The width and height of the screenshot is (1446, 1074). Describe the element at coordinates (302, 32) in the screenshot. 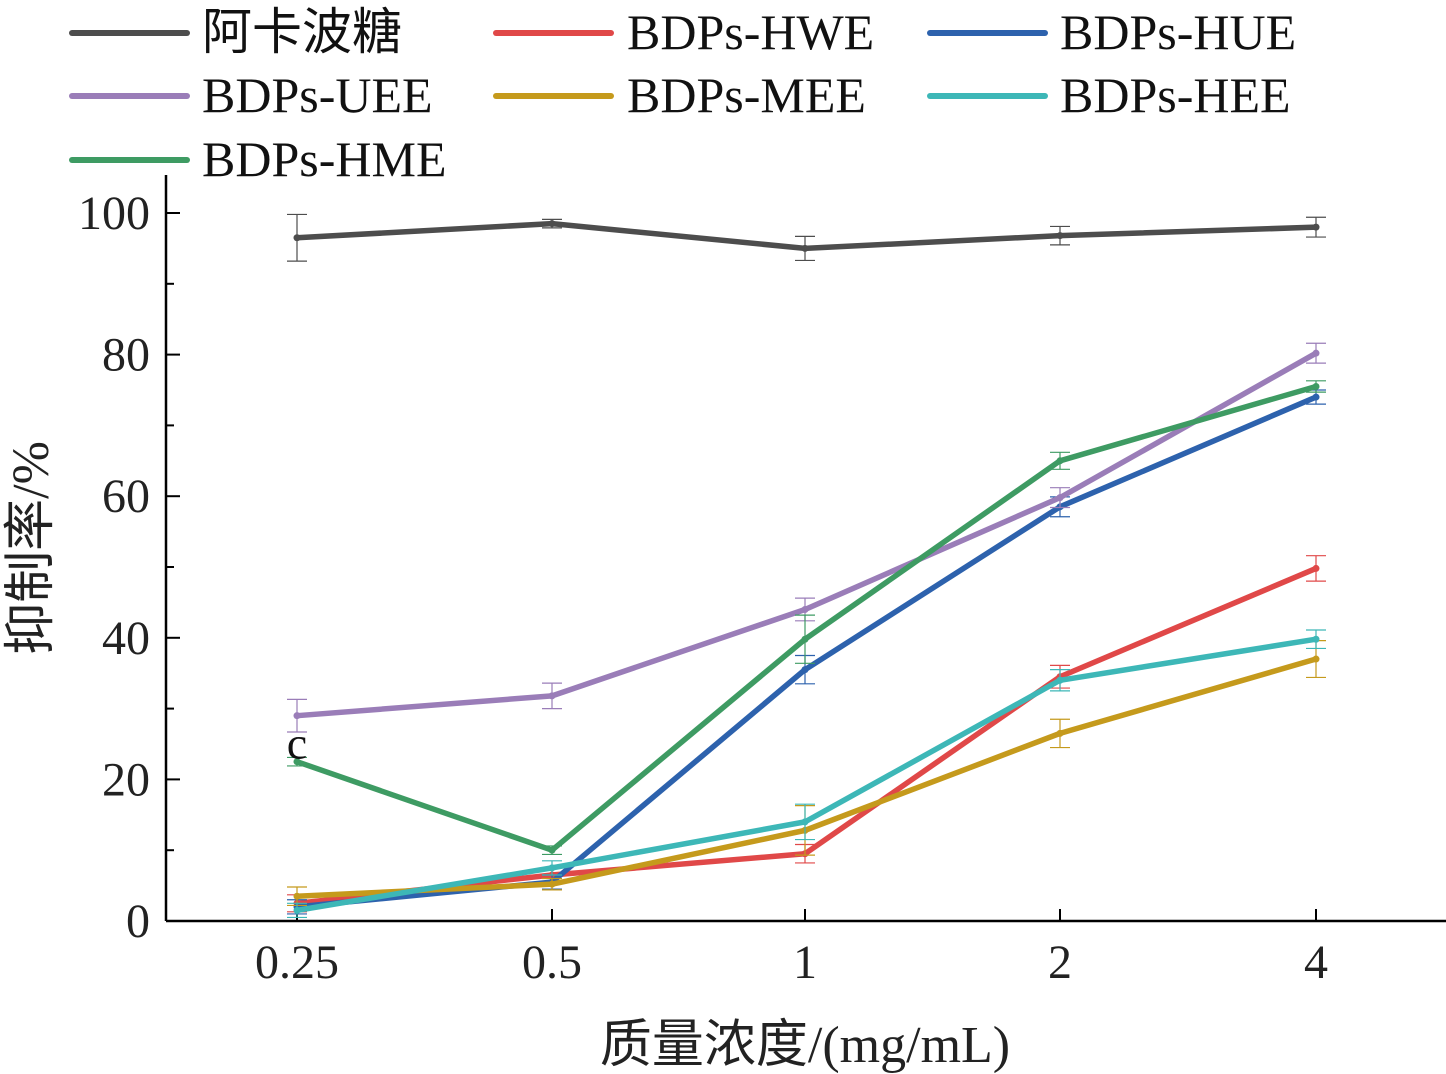

I see `legend-label: 阿卡波糖` at that location.